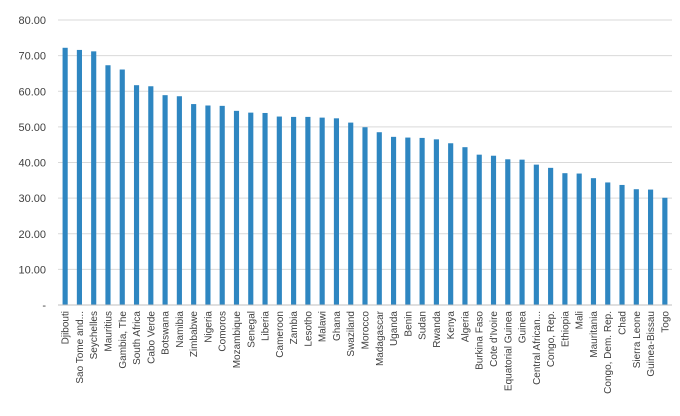 Image resolution: width=680 pixels, height=416 pixels. Describe the element at coordinates (508, 351) in the screenshot. I see `x-tick-label: Equatorial Guinea` at that location.